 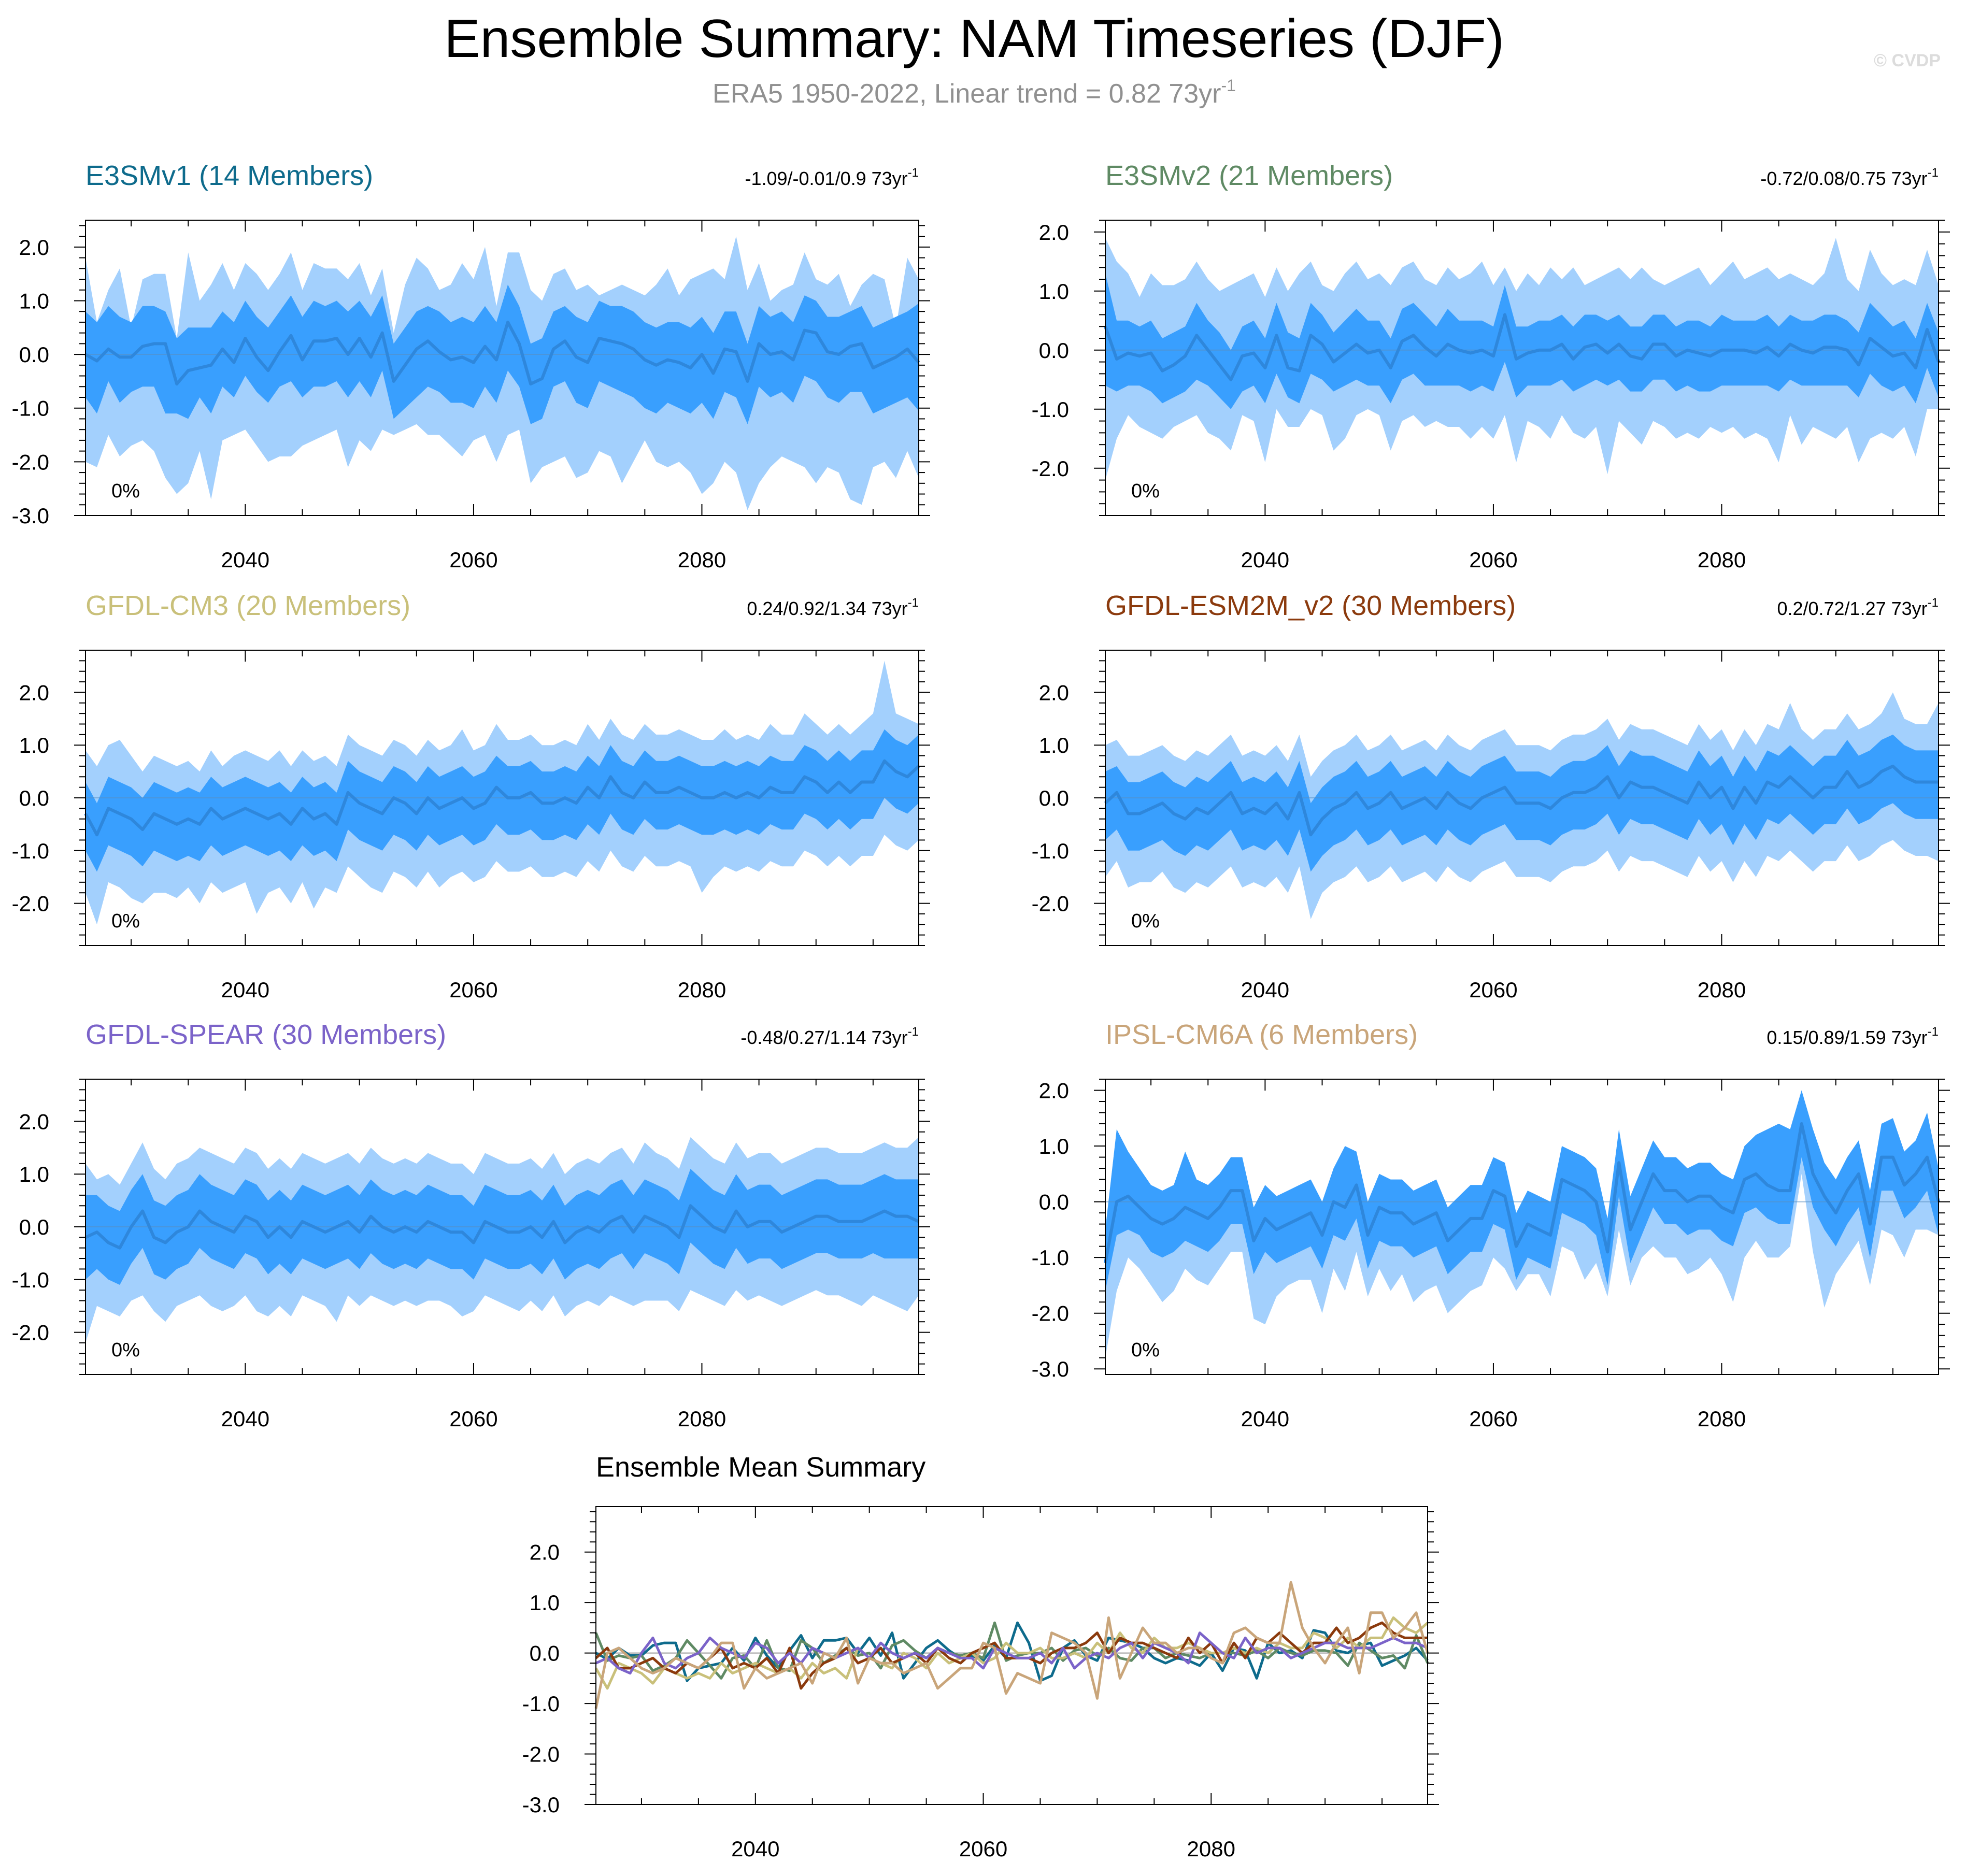 What do you see at coordinates (761, 1467) in the screenshot?
I see `panel-title: Ensemble Mean Summary` at bounding box center [761, 1467].